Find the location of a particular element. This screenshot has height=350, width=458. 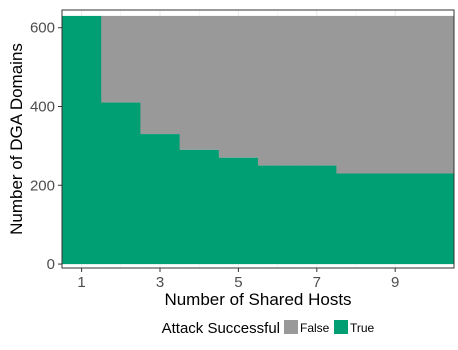

legend: Attack Successful False True is located at coordinates (268, 328).